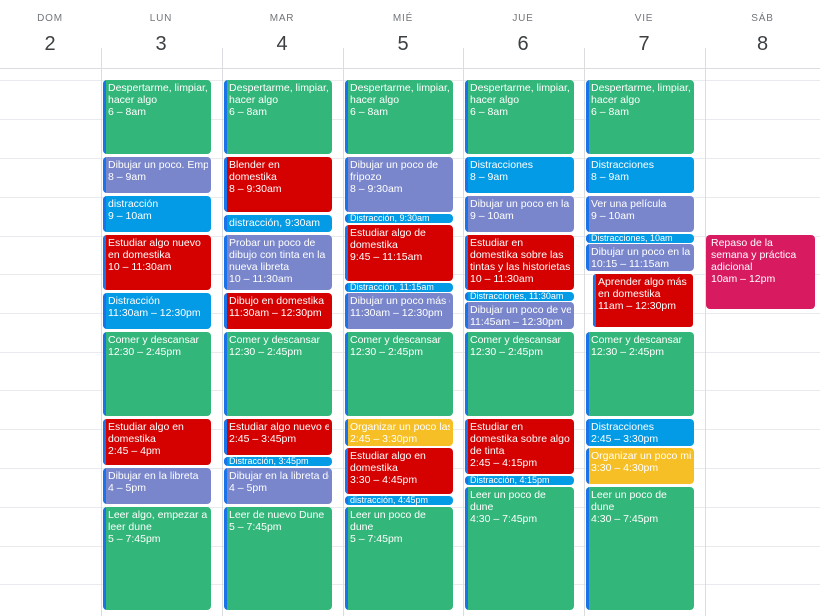 This screenshot has width=820, height=616. I want to click on event-time: 8 – 9am, so click(610, 177).